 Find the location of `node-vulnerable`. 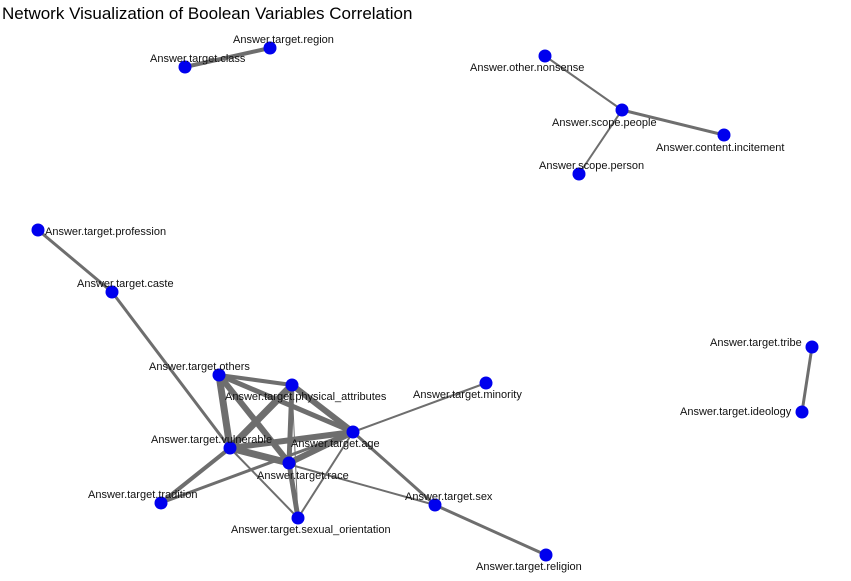

node-vulnerable is located at coordinates (230, 448).